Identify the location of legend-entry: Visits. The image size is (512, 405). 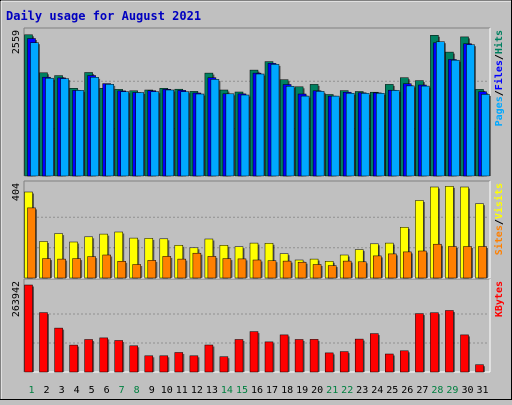
(499, 201).